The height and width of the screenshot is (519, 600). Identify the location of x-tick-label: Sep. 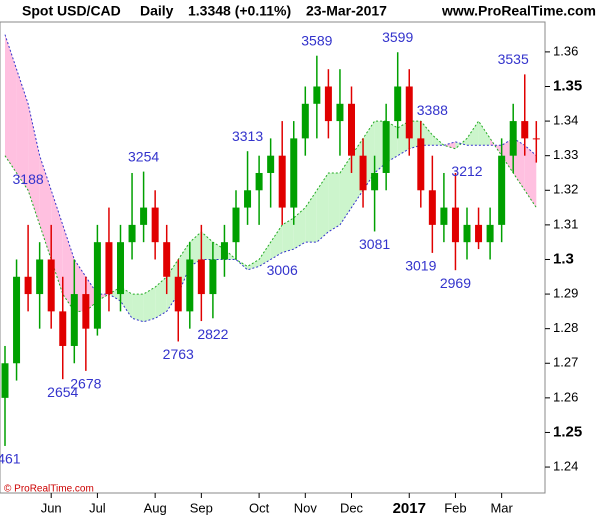
(201, 507).